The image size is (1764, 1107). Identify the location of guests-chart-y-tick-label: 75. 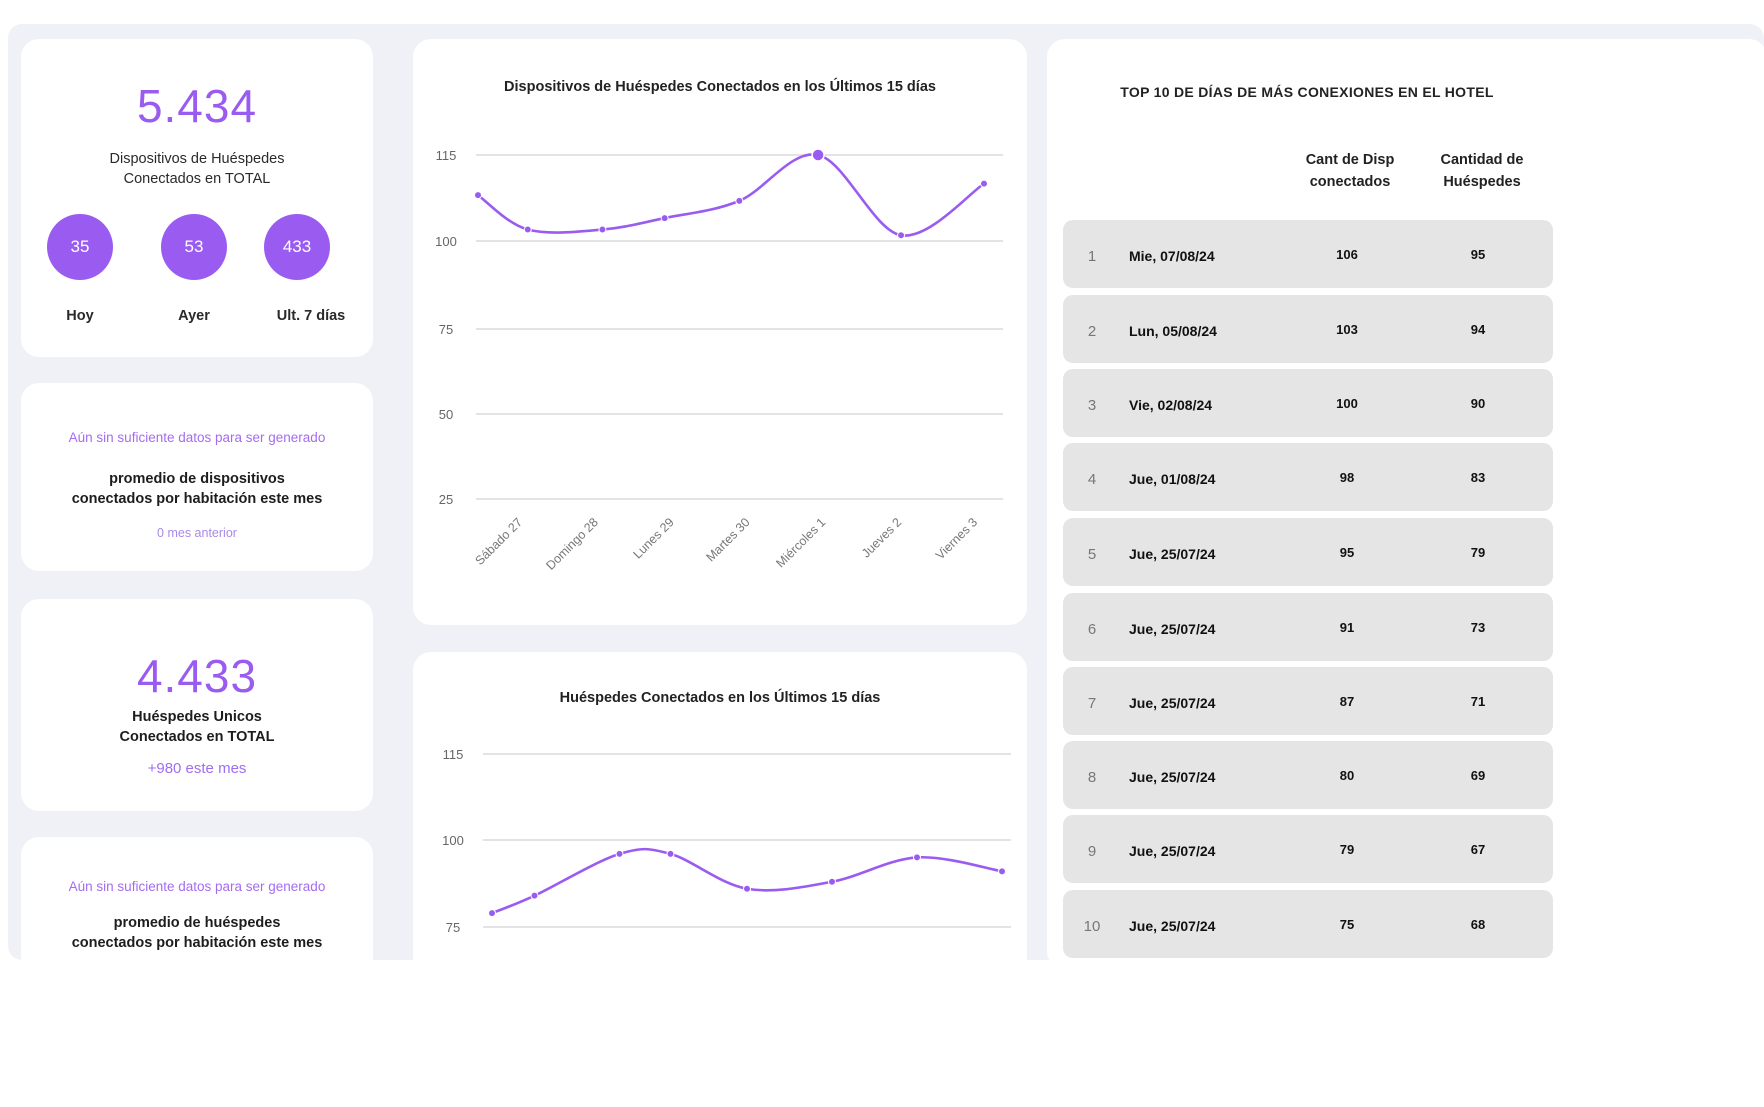
(453, 927).